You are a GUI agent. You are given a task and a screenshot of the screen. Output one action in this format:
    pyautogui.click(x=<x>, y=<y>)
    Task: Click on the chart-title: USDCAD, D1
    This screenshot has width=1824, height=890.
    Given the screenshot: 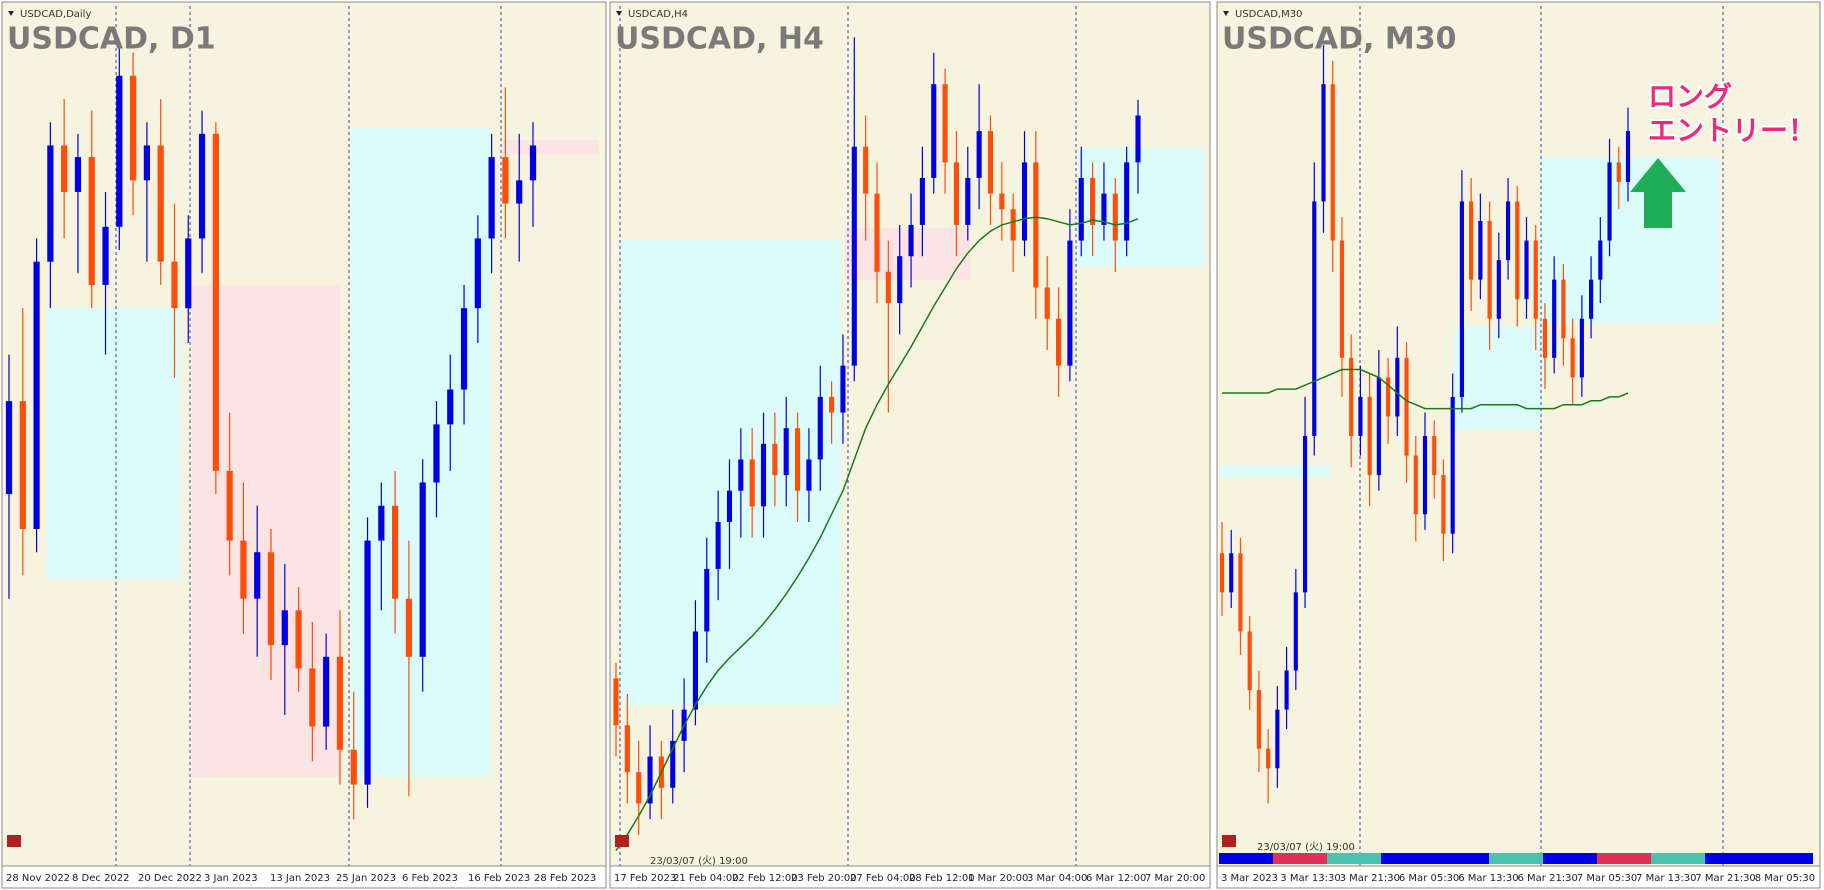 What is the action you would take?
    pyautogui.click(x=111, y=39)
    